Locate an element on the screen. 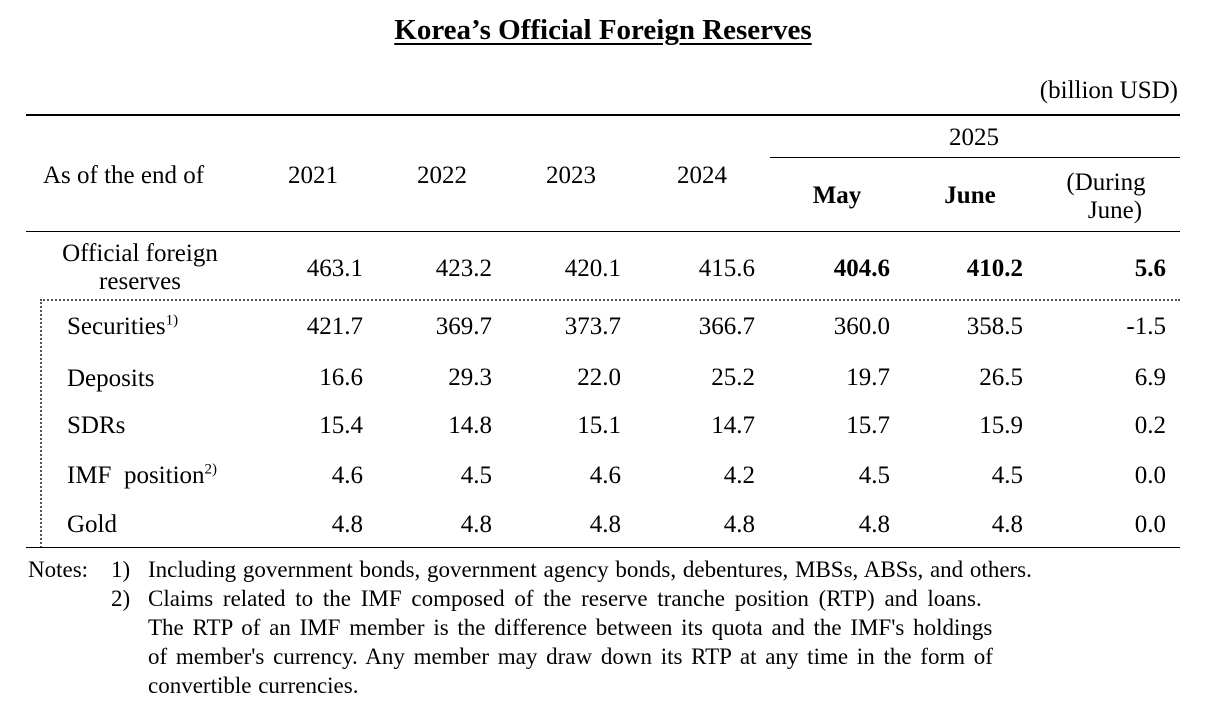 The height and width of the screenshot is (707, 1206). header-month-june: June is located at coordinates (970, 195).